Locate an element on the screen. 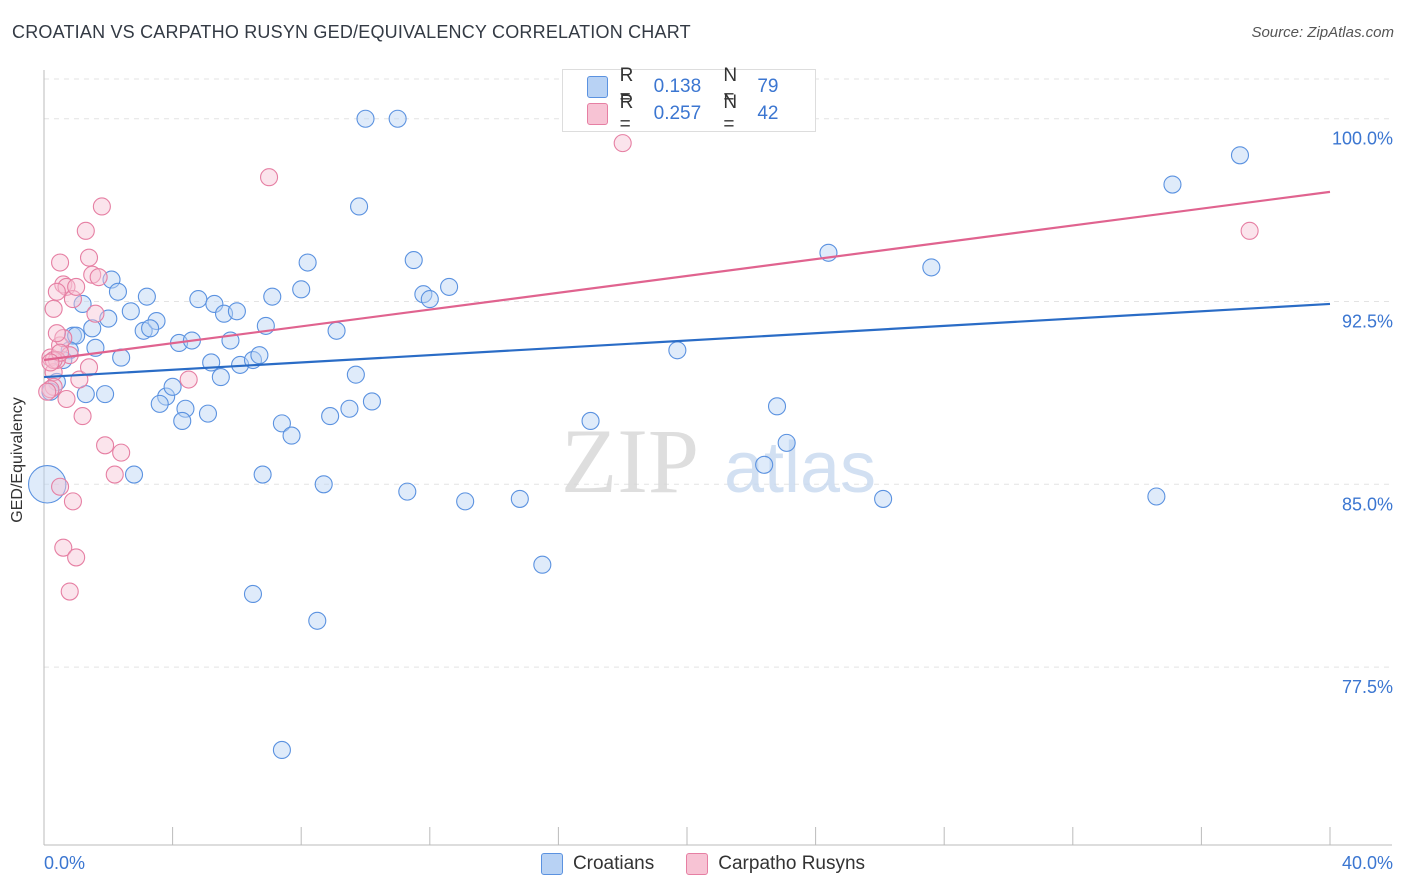 This screenshot has width=1406, height=892. legend-label: Croatians is located at coordinates (613, 863).